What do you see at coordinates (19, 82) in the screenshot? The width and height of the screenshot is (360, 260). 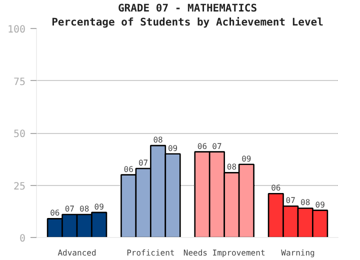 I see `y-tick-label: 75` at bounding box center [19, 82].